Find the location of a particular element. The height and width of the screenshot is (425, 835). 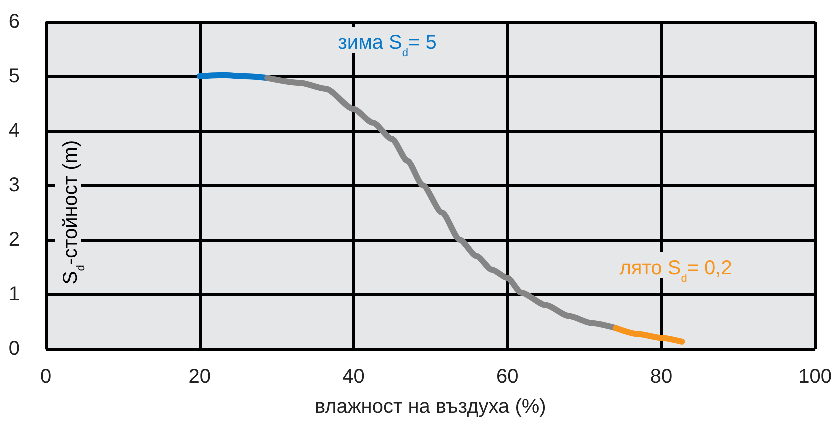

y-tick-label: 5 is located at coordinates (14, 77).